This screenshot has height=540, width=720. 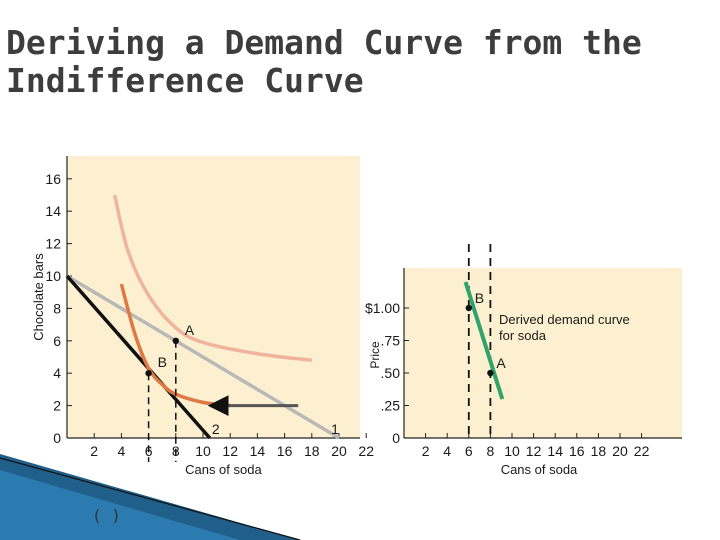 What do you see at coordinates (599, 451) in the screenshot?
I see `right-x-tick-label: 18` at bounding box center [599, 451].